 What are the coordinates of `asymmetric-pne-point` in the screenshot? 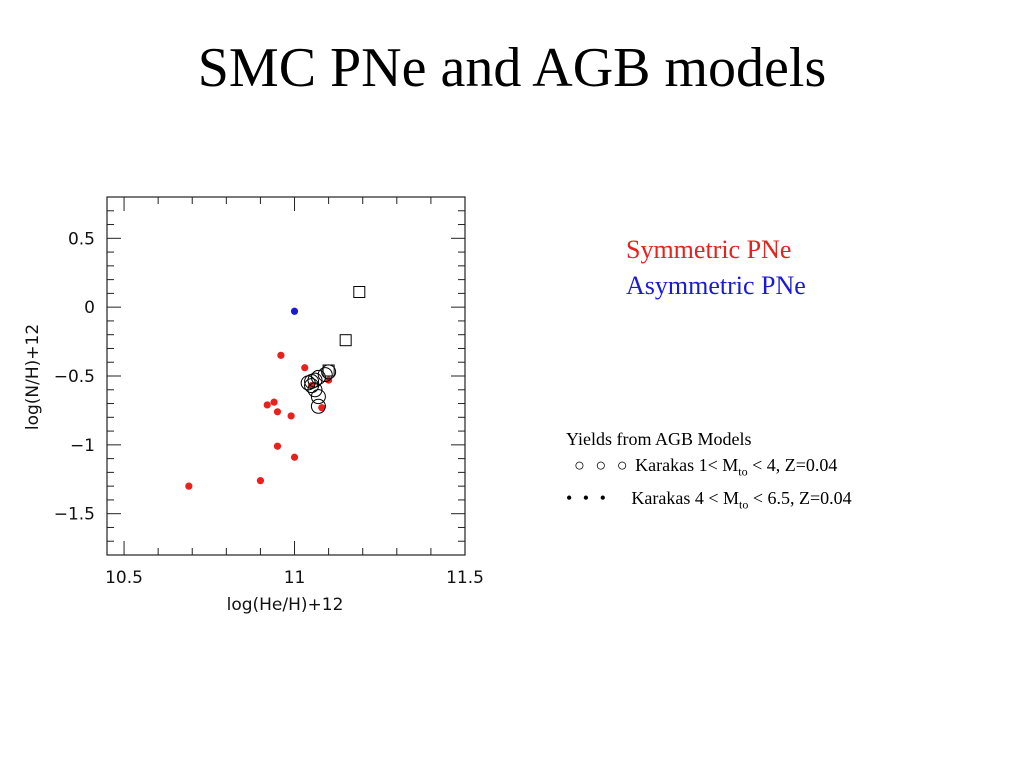 It's located at (294, 311).